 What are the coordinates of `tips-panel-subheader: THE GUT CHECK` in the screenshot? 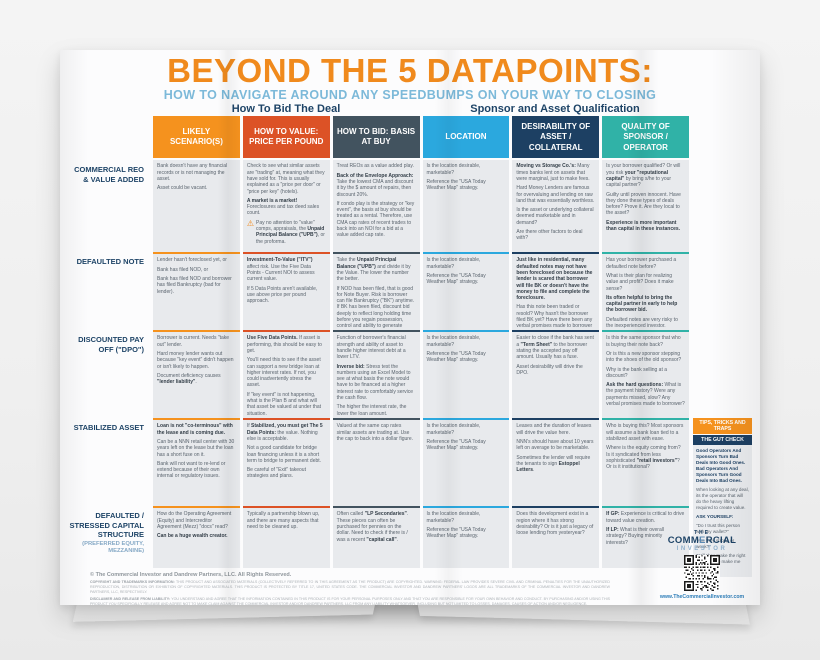 It's located at (722, 440).